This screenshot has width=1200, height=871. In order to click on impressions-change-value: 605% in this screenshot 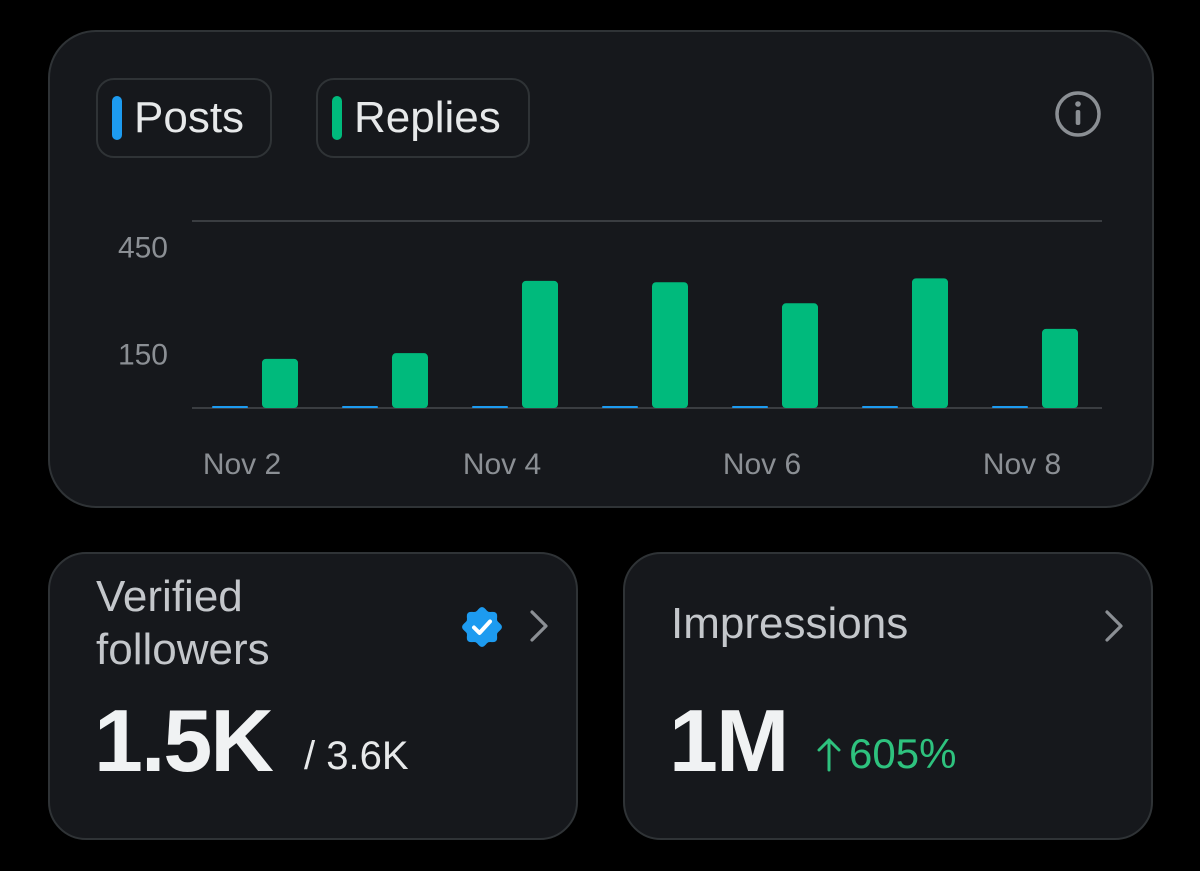, I will do `click(903, 753)`.